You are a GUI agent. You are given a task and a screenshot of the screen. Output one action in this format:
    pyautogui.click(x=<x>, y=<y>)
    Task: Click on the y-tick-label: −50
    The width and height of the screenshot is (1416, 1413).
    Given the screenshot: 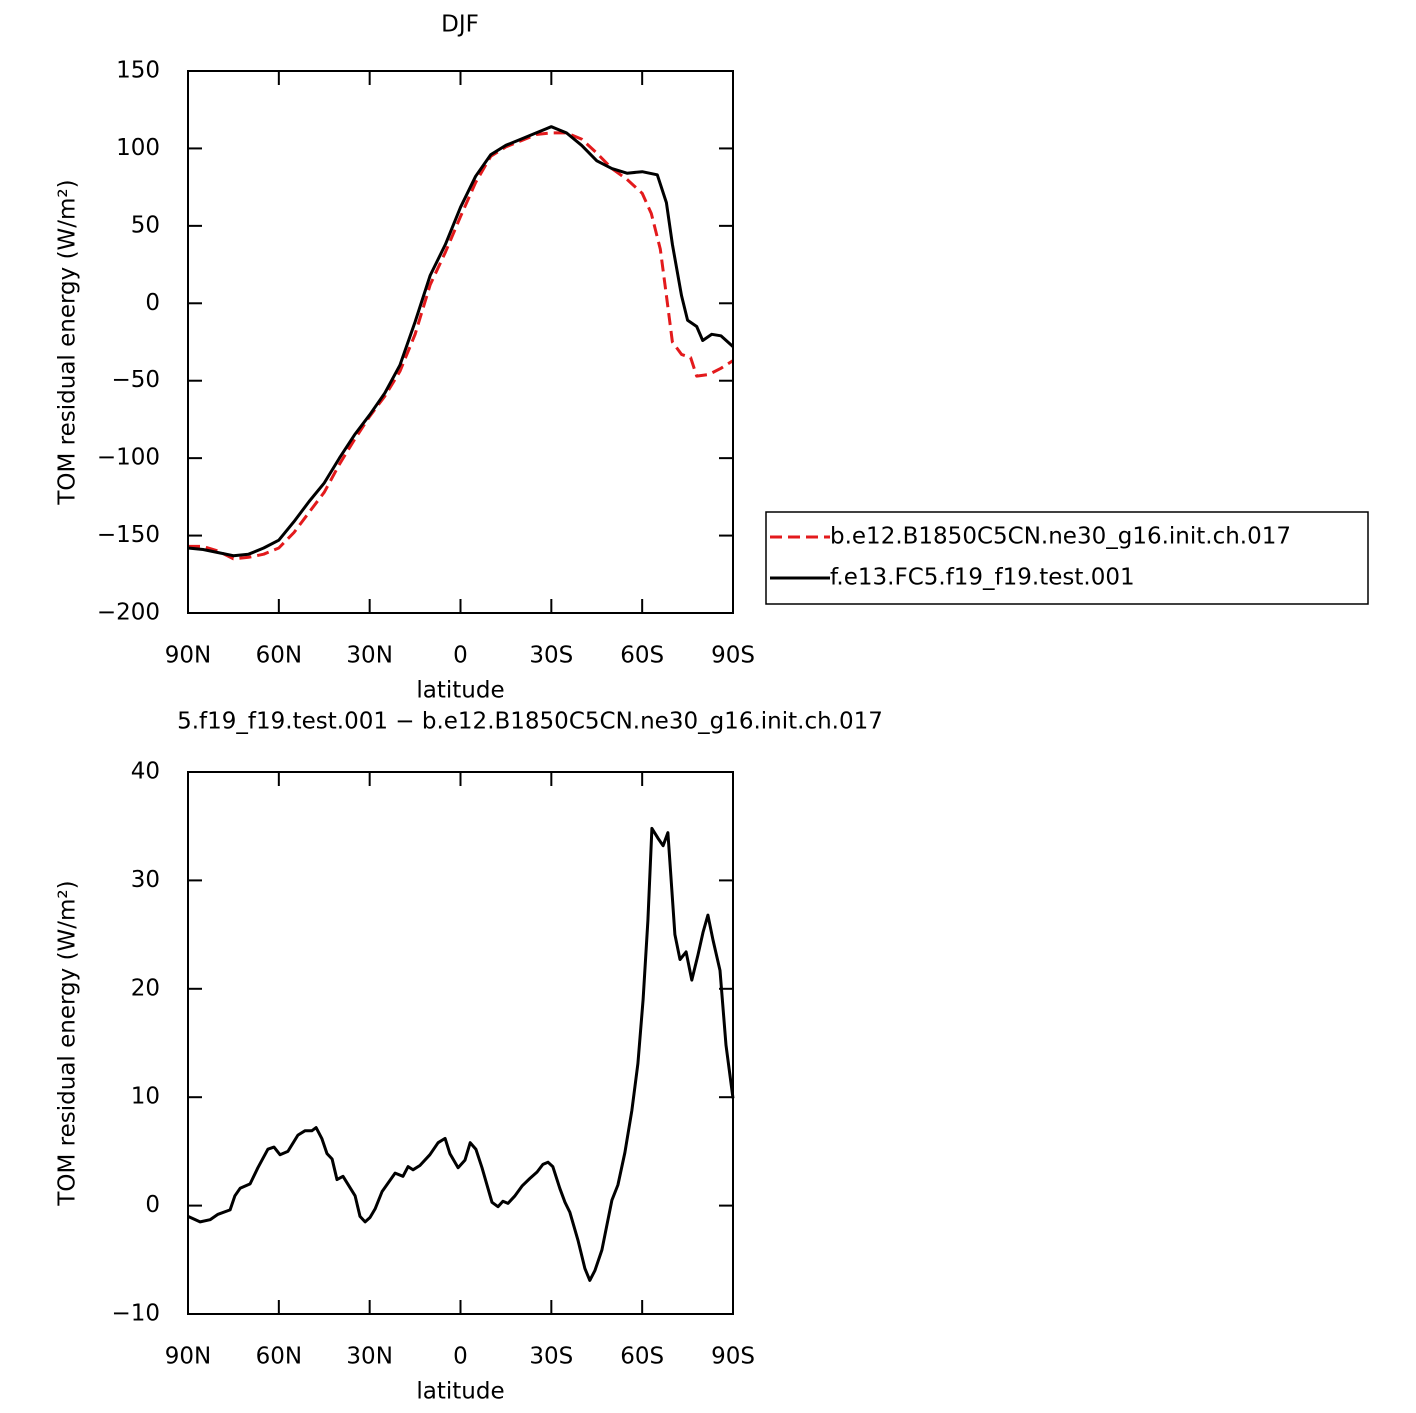 What is the action you would take?
    pyautogui.click(x=135, y=380)
    